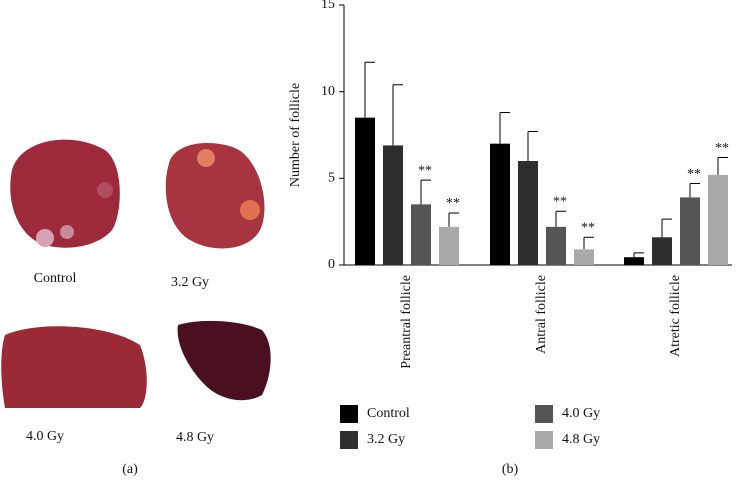  What do you see at coordinates (130, 469) in the screenshot?
I see `panel-caption: (a)` at bounding box center [130, 469].